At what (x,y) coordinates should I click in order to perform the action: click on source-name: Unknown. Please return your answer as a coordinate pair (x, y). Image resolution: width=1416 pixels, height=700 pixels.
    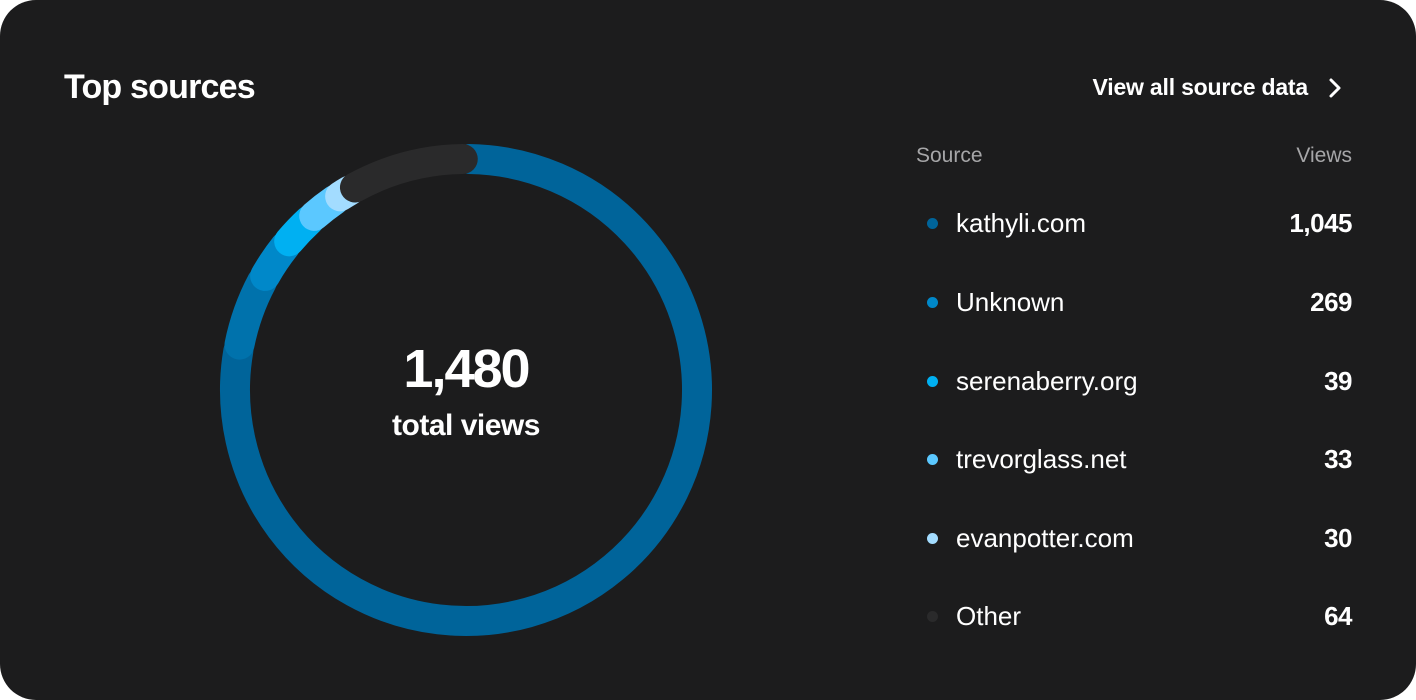
    Looking at the image, I should click on (1010, 301).